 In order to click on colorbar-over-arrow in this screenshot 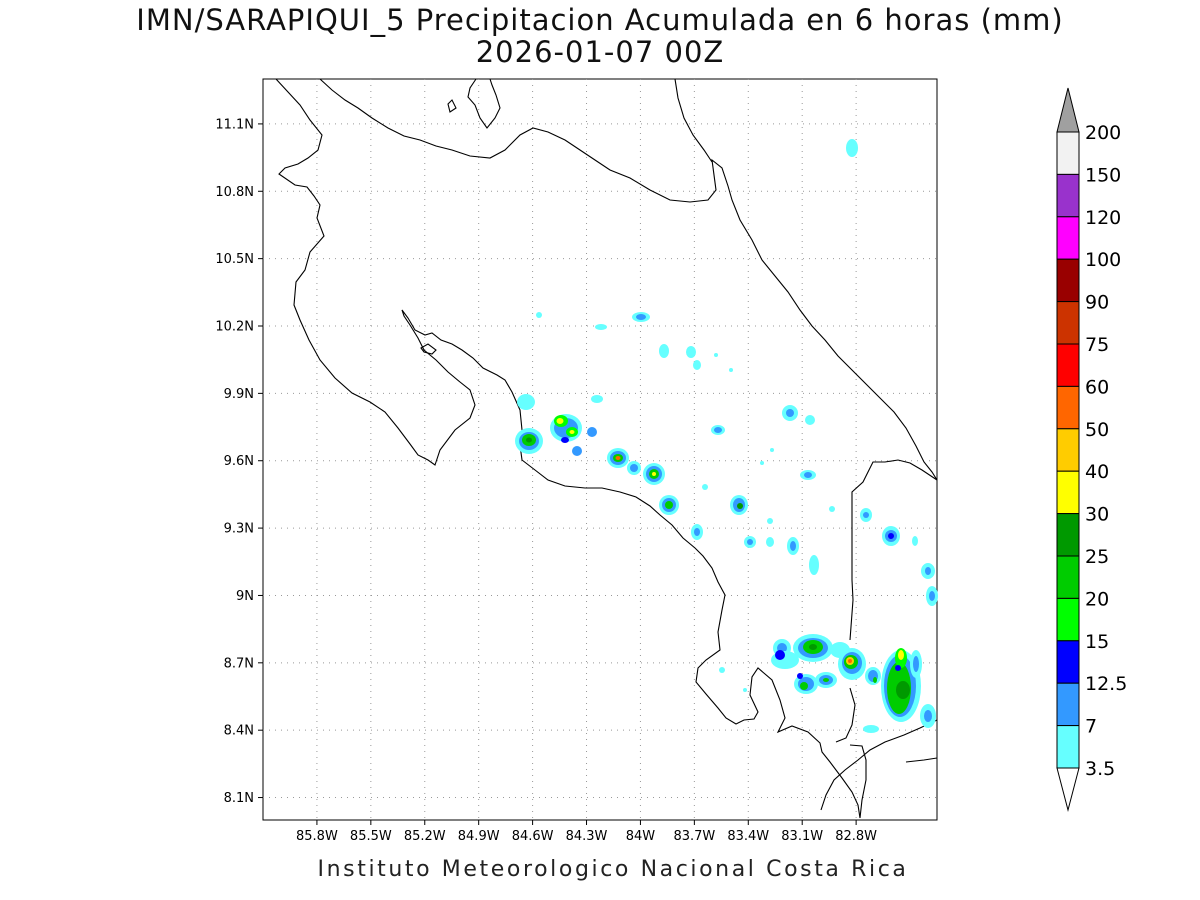, I will do `click(1068, 110)`.